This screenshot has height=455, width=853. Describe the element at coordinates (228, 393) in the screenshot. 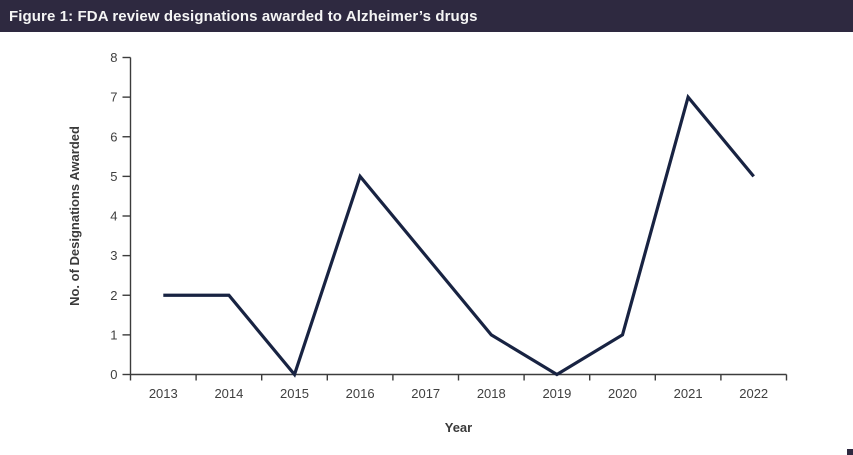

I see `x-tick-label: 2014` at that location.